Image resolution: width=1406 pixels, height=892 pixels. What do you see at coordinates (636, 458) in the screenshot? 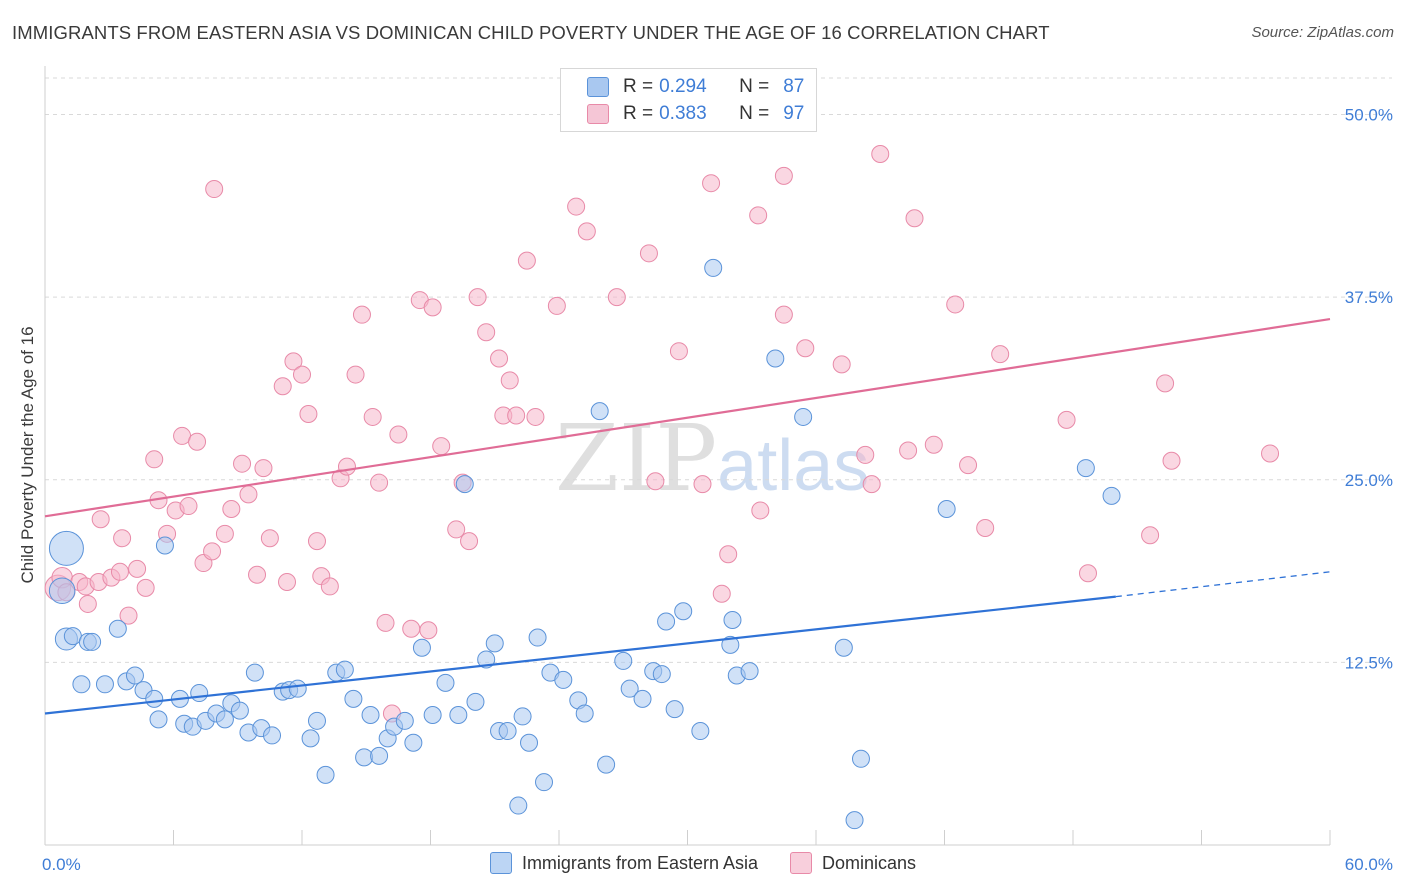
I see `watermark-zip: ZIP` at bounding box center [636, 458].